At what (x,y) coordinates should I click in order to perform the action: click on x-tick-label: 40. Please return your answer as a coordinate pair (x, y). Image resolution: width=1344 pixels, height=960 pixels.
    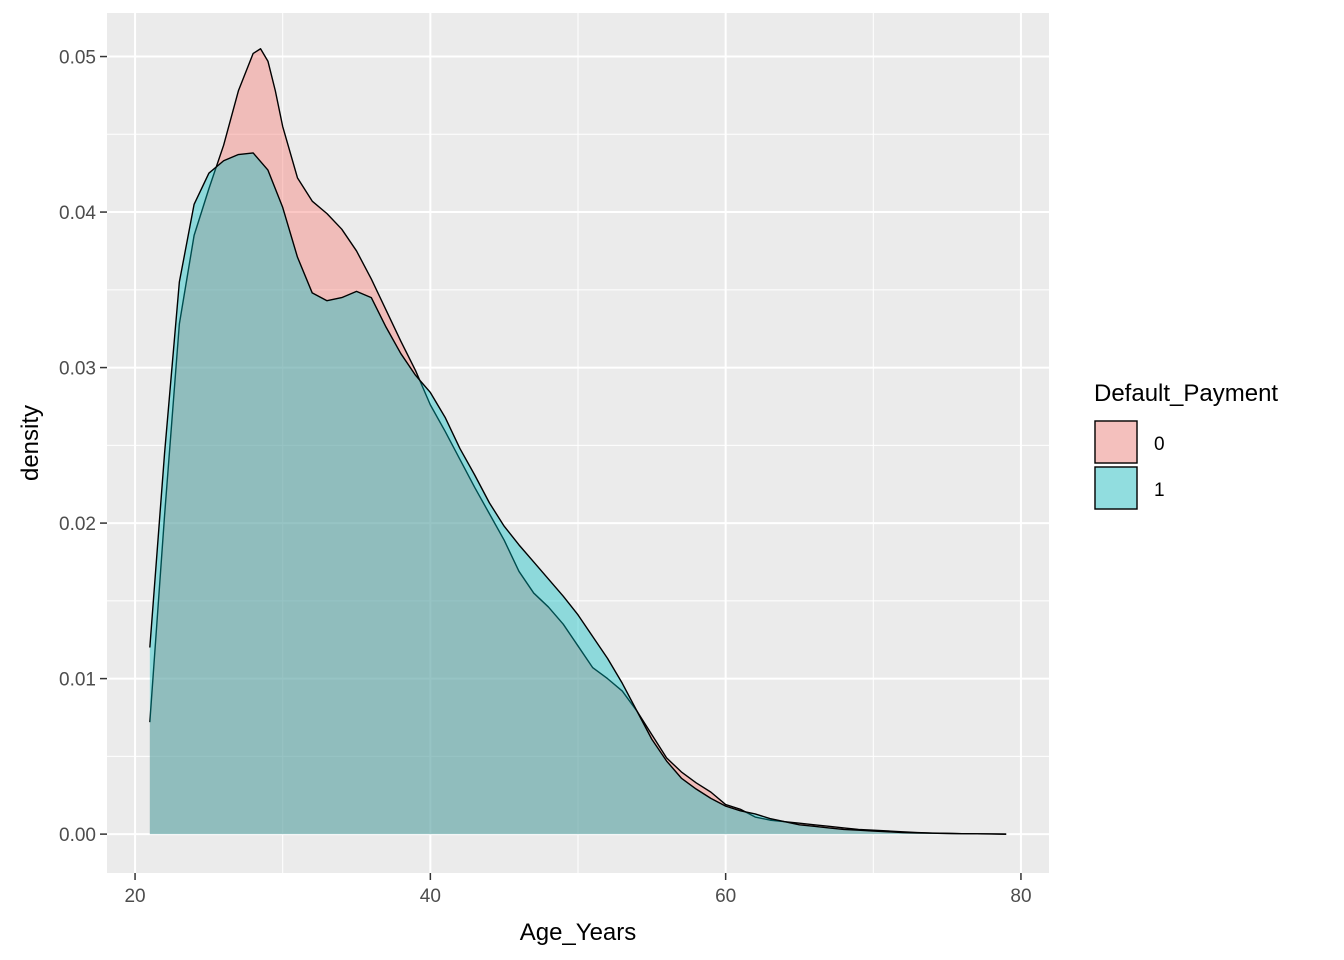
    Looking at the image, I should click on (430, 896).